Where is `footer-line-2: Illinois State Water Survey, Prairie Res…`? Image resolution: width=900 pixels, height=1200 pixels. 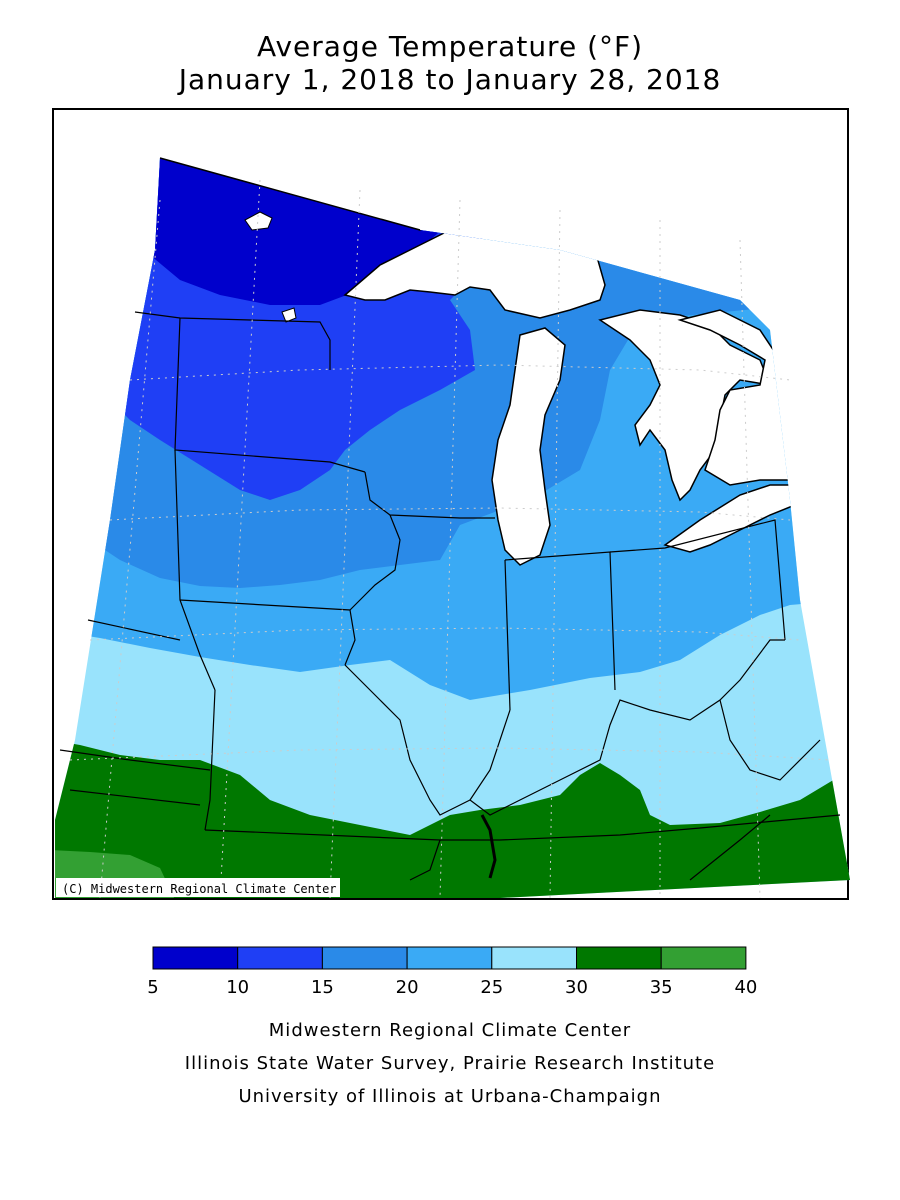 footer-line-2: Illinois State Water Survey, Prairie Res… is located at coordinates (450, 1063).